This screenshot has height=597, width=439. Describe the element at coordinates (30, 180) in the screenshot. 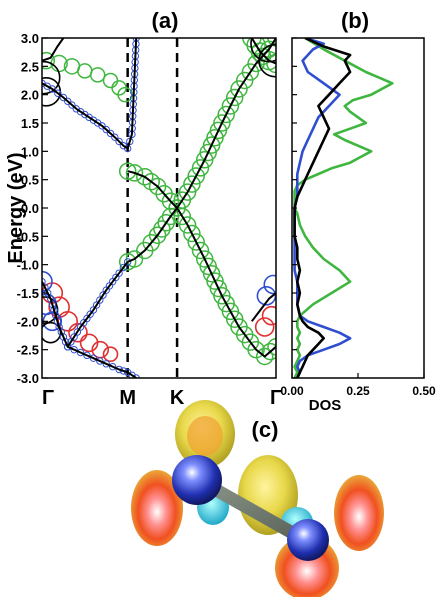

I see `energy-tick-label: 0.5` at that location.